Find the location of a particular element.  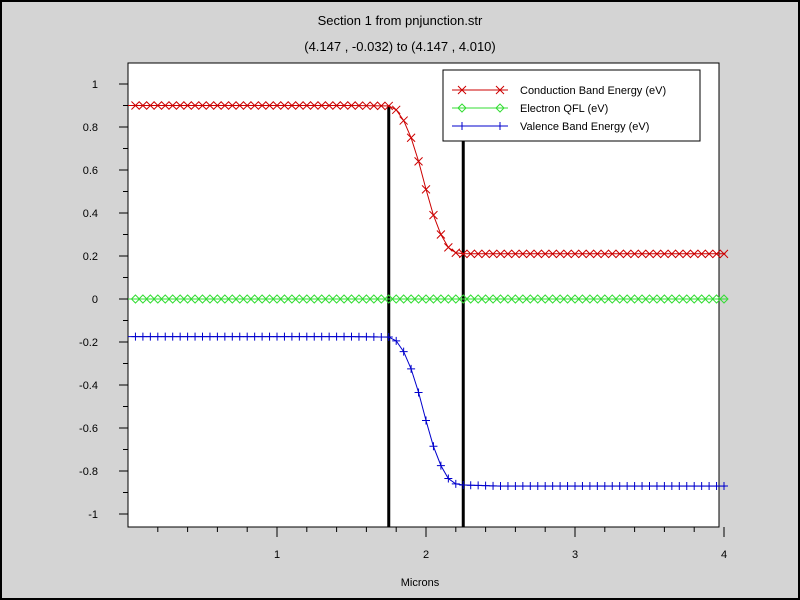

y-tick-label: 0.8 is located at coordinates (90, 128).